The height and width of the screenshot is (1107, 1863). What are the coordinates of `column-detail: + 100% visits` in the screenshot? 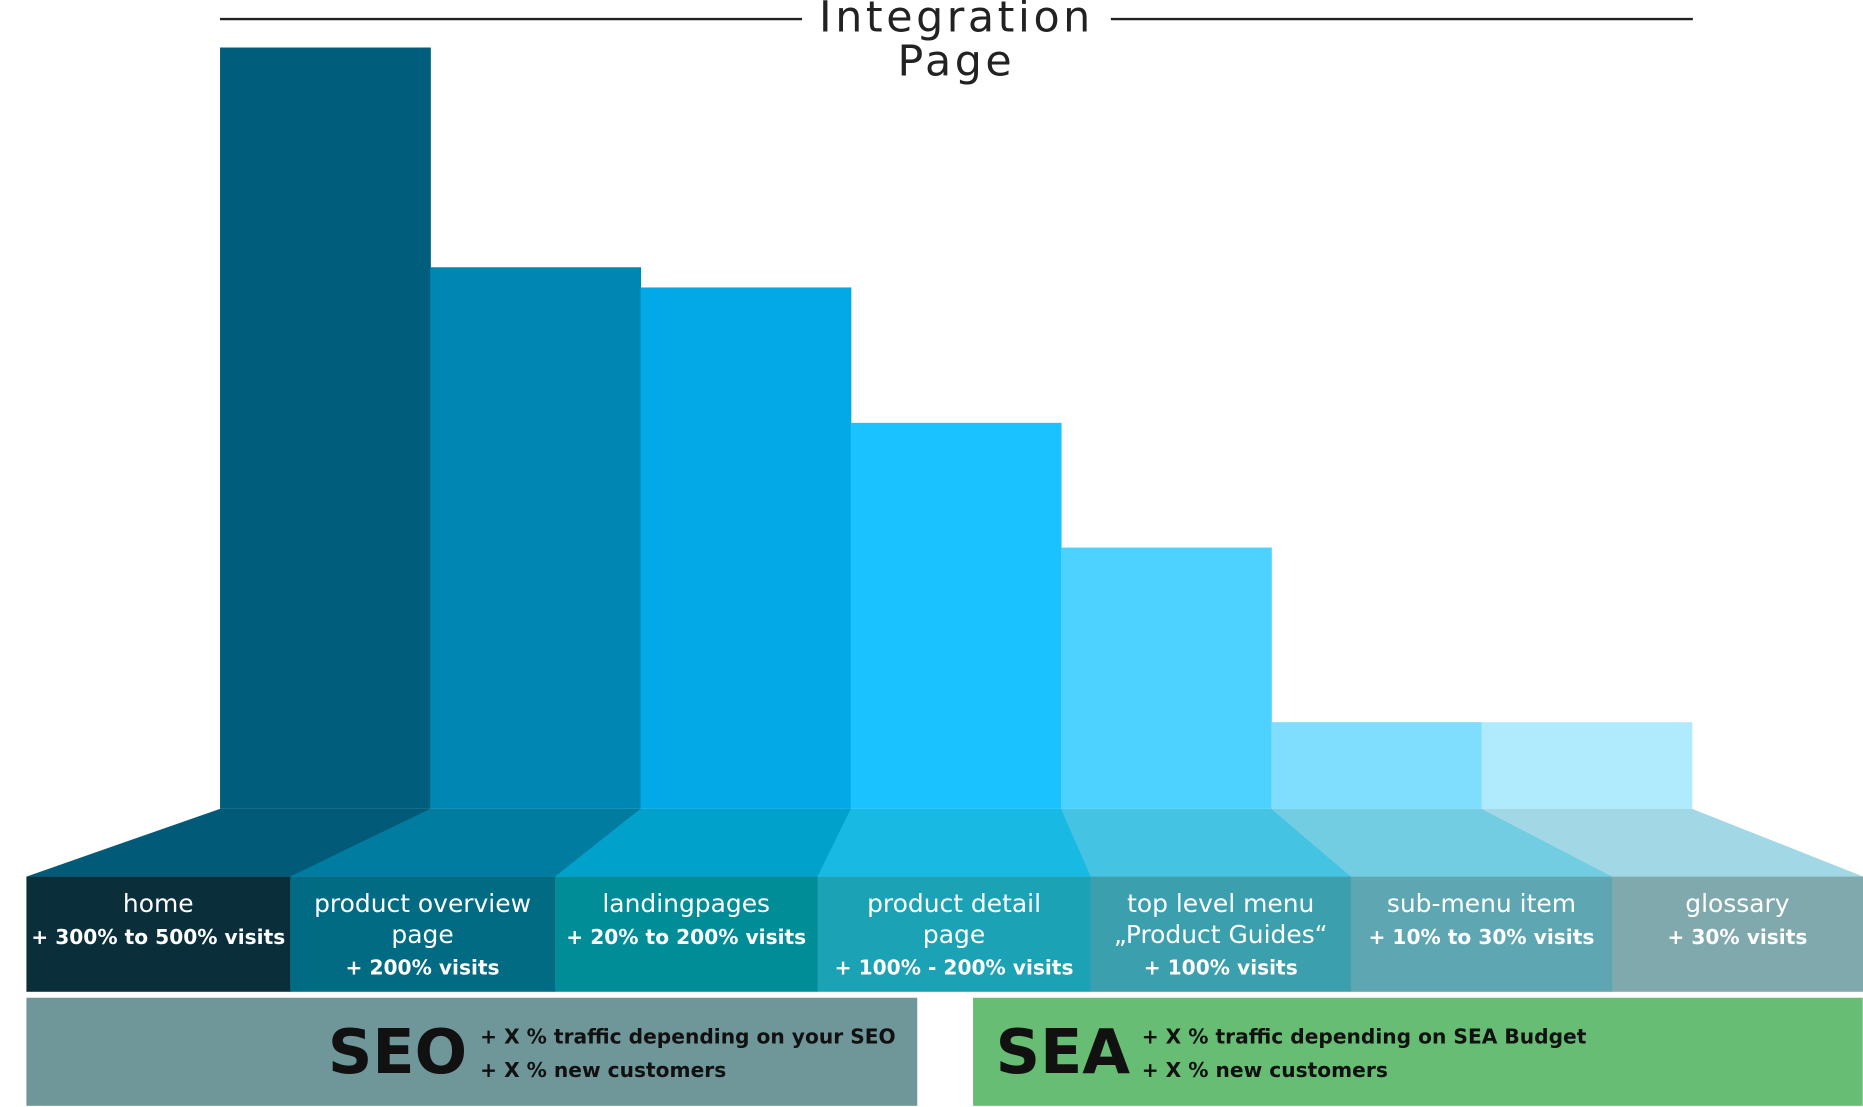 It's located at (1221, 968).